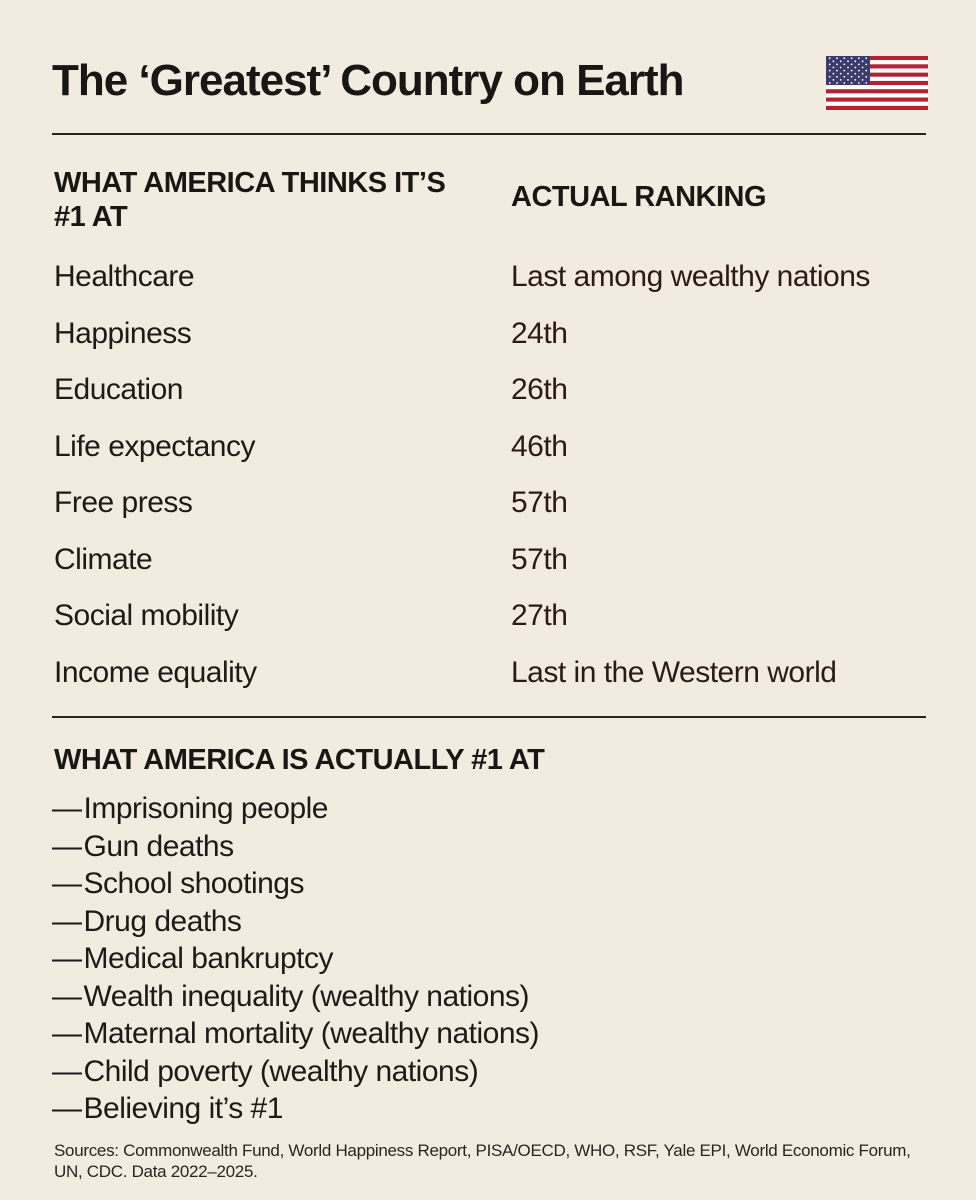 The width and height of the screenshot is (976, 1200). What do you see at coordinates (299, 760) in the screenshot?
I see `actually-number-one-heading: WHAT AMERICA IS ACTUALLY #1 AT` at bounding box center [299, 760].